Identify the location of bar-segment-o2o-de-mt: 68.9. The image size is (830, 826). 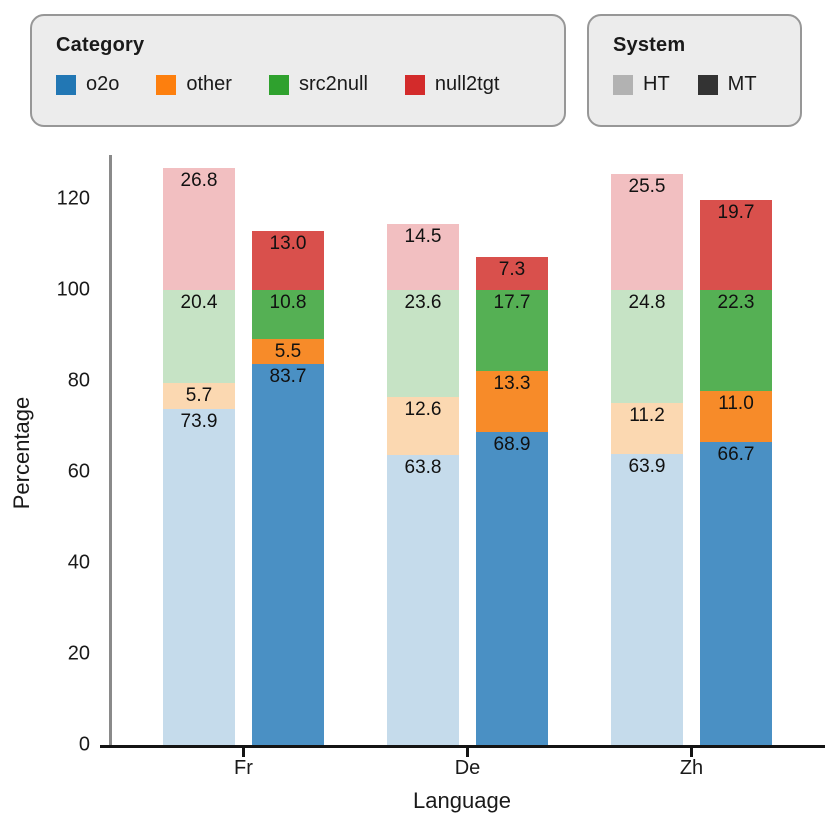
(512, 588).